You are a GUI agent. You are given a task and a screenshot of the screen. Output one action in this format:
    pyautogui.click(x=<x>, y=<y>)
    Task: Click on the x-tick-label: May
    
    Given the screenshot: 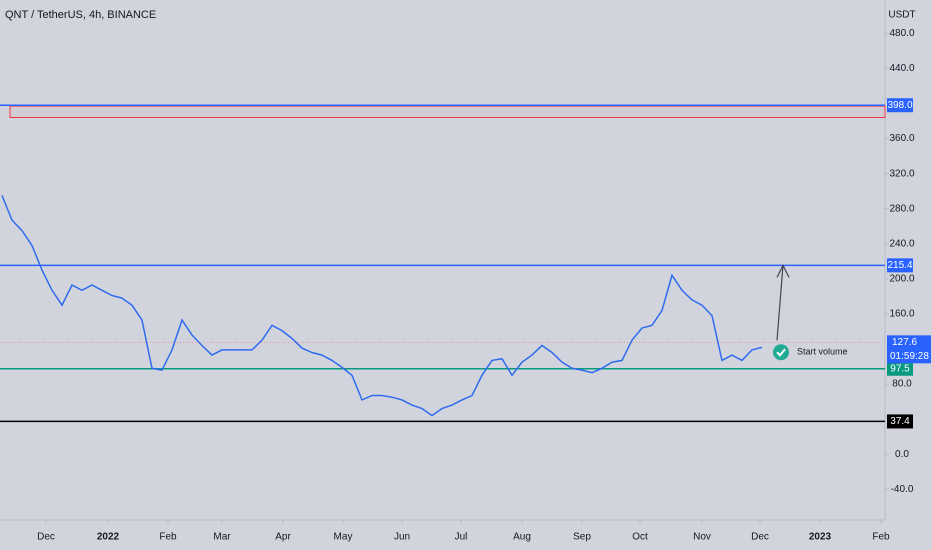 What is the action you would take?
    pyautogui.click(x=343, y=537)
    